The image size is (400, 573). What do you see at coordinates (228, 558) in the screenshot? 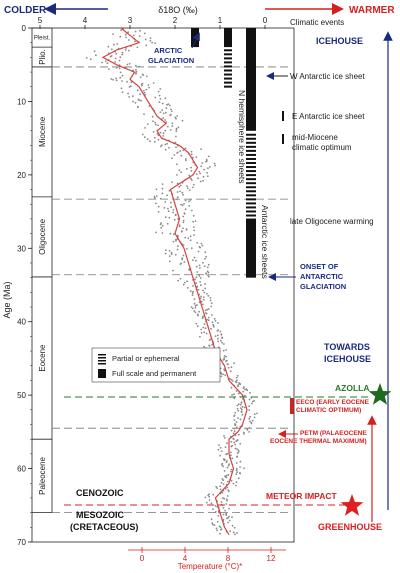
I see `temp-tick-label: 8` at bounding box center [228, 558].